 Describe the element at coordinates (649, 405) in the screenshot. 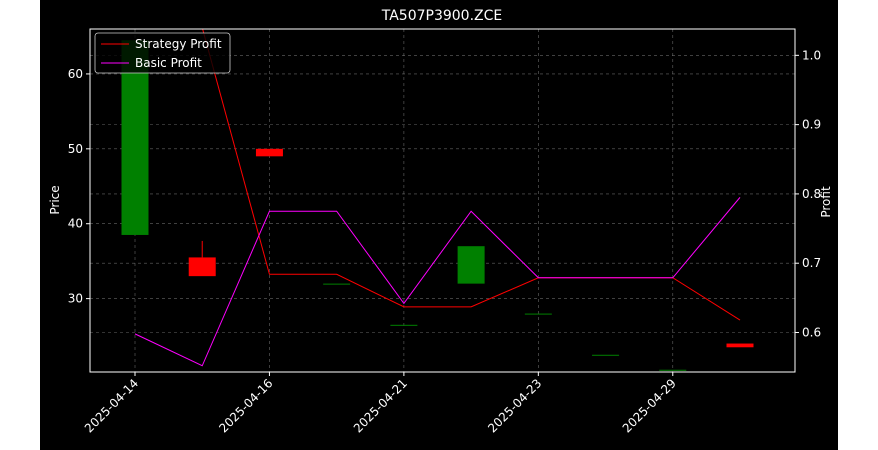

I see `x-tick-label: 2025-04-29` at that location.